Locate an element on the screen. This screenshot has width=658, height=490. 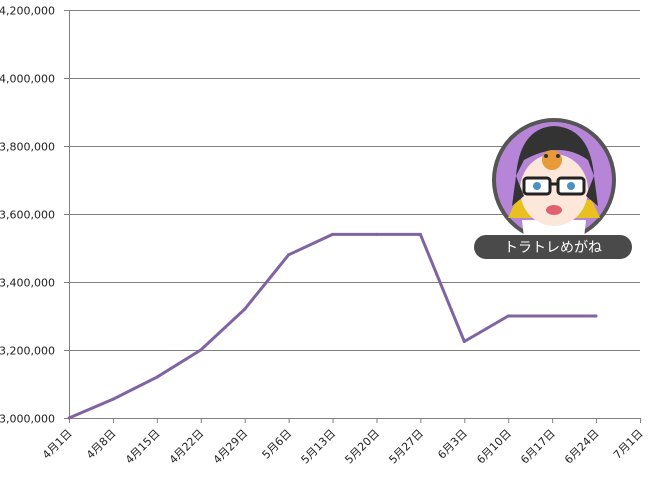
x-tick-label: 4月1日 is located at coordinates (57, 444).